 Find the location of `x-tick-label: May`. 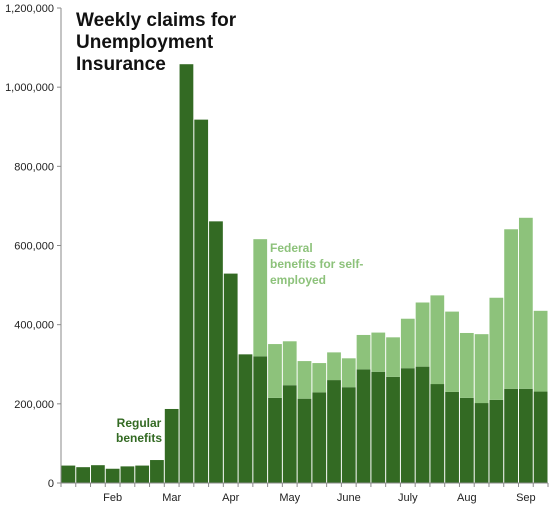

x-tick-label: May is located at coordinates (289, 498).